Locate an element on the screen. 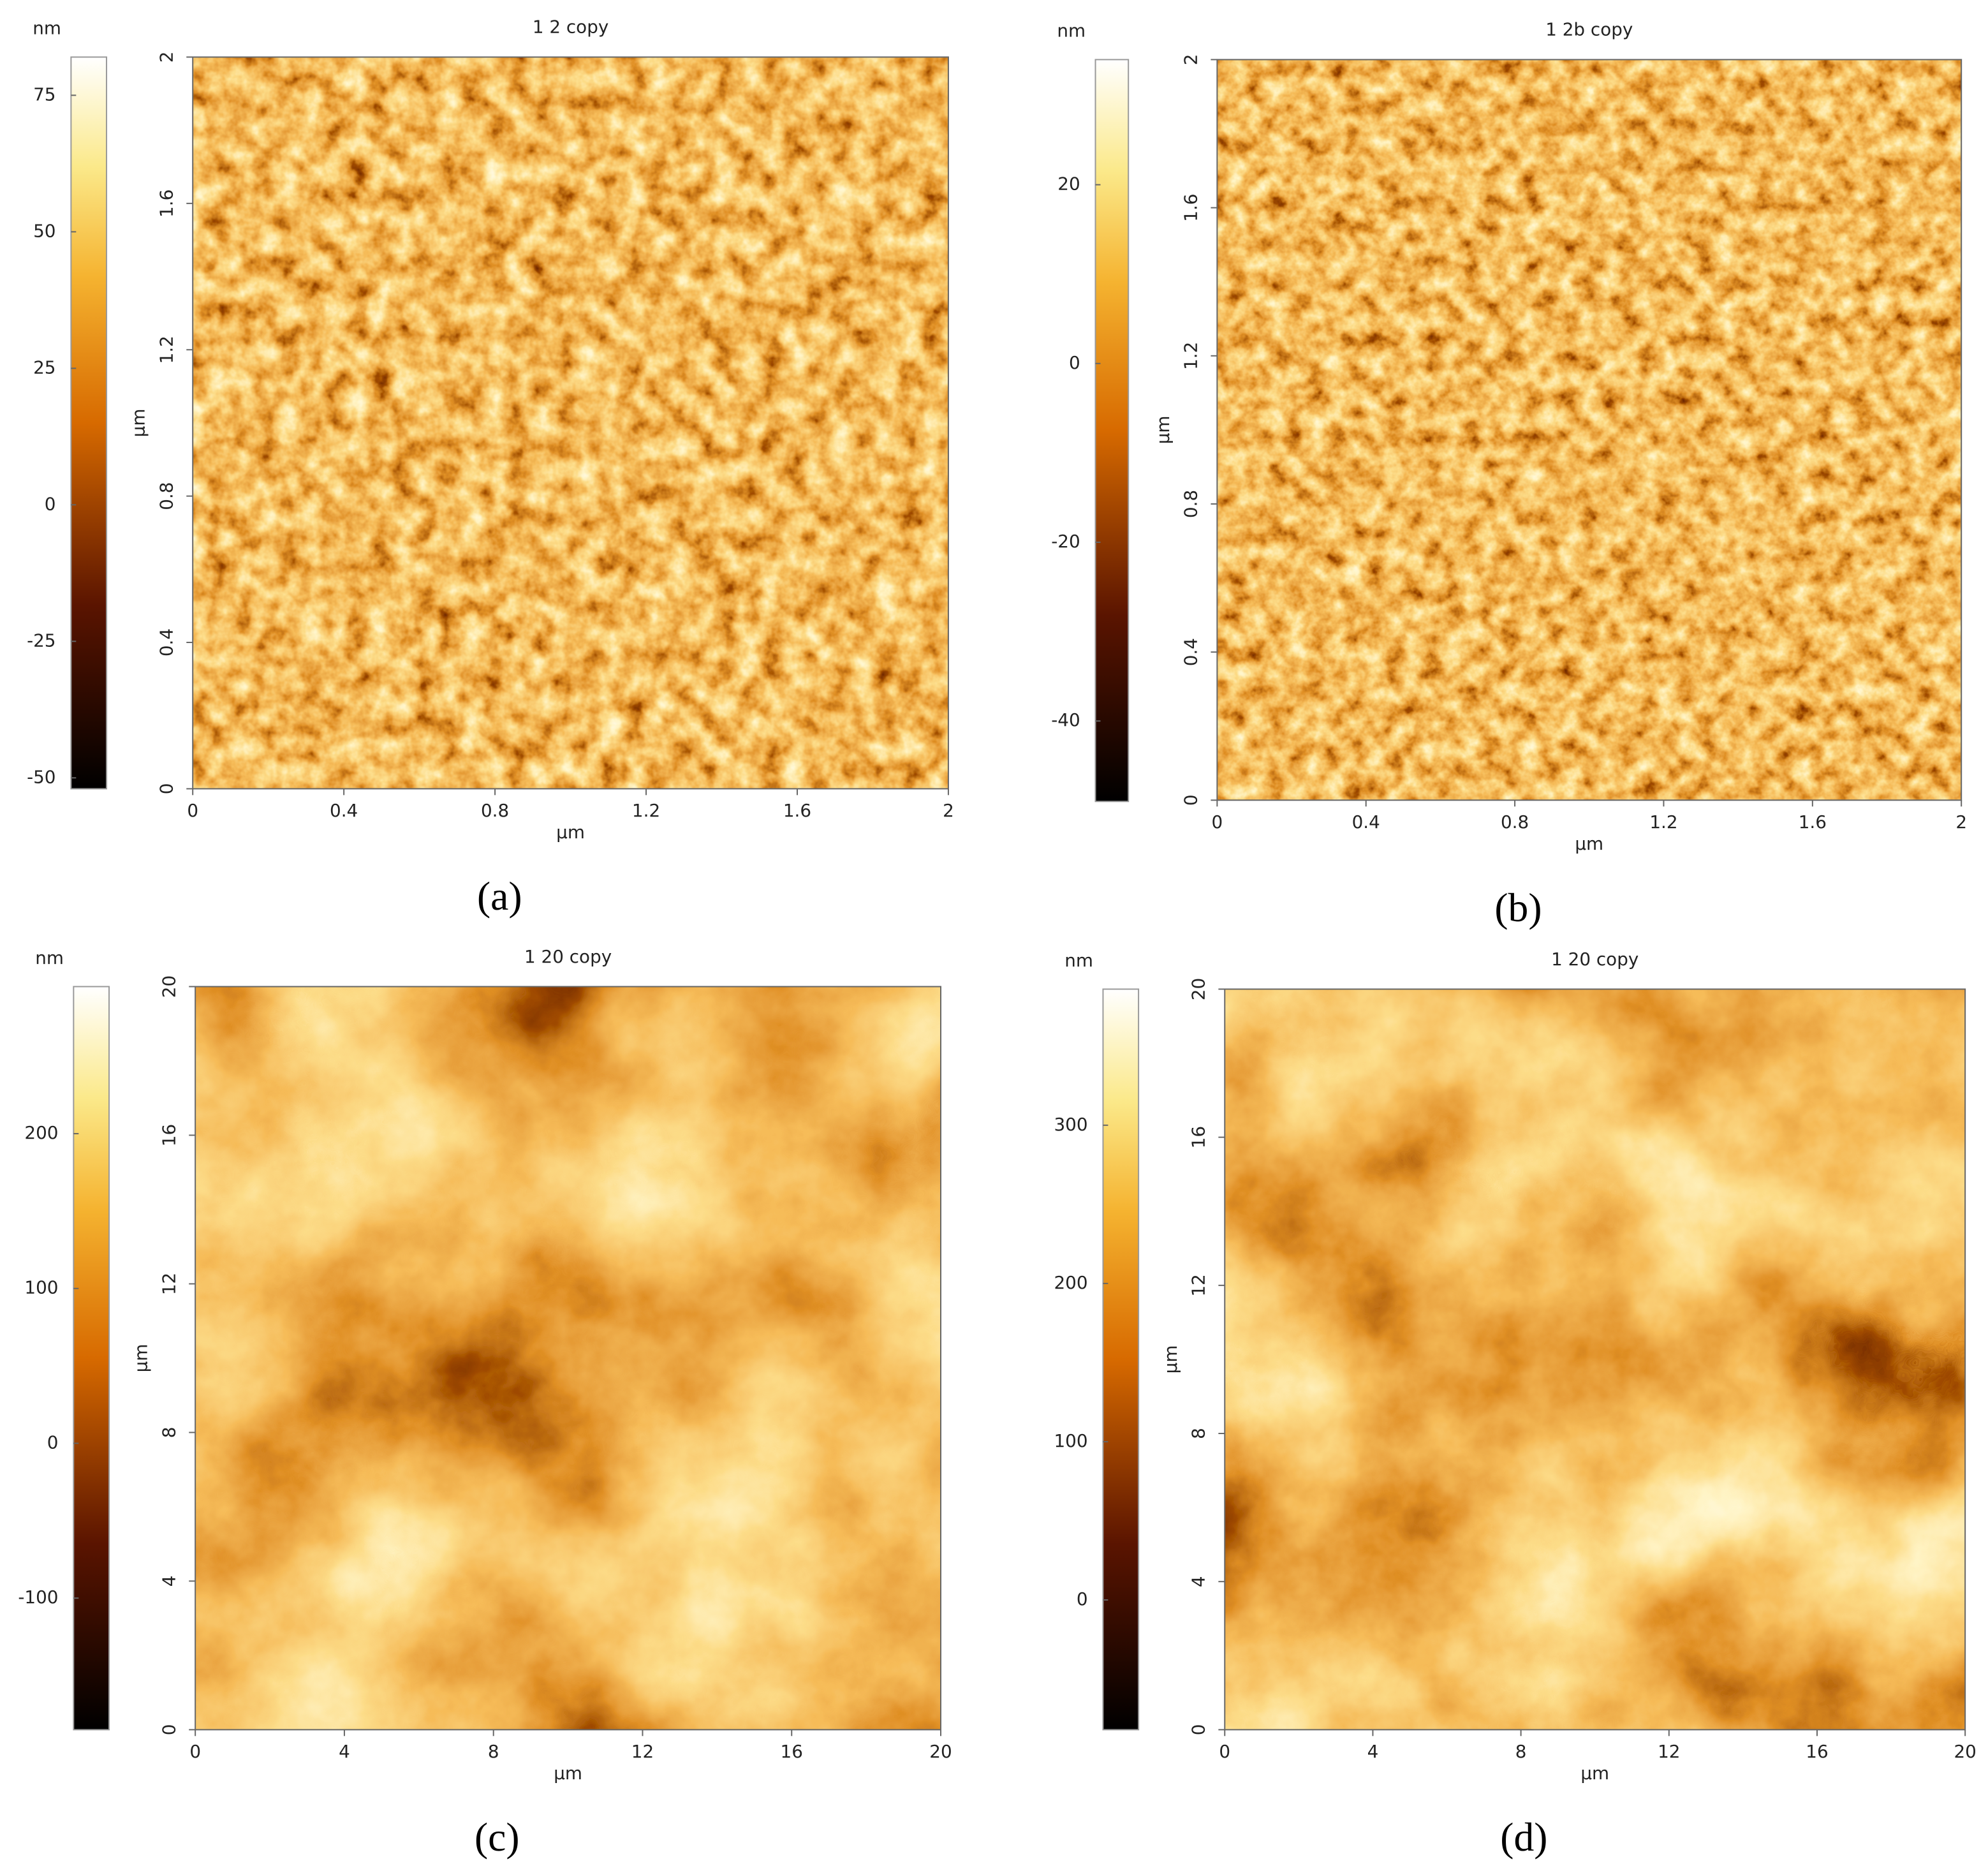 The width and height of the screenshot is (1988, 1873). colorbar-tick-label: 50 is located at coordinates (44, 231).